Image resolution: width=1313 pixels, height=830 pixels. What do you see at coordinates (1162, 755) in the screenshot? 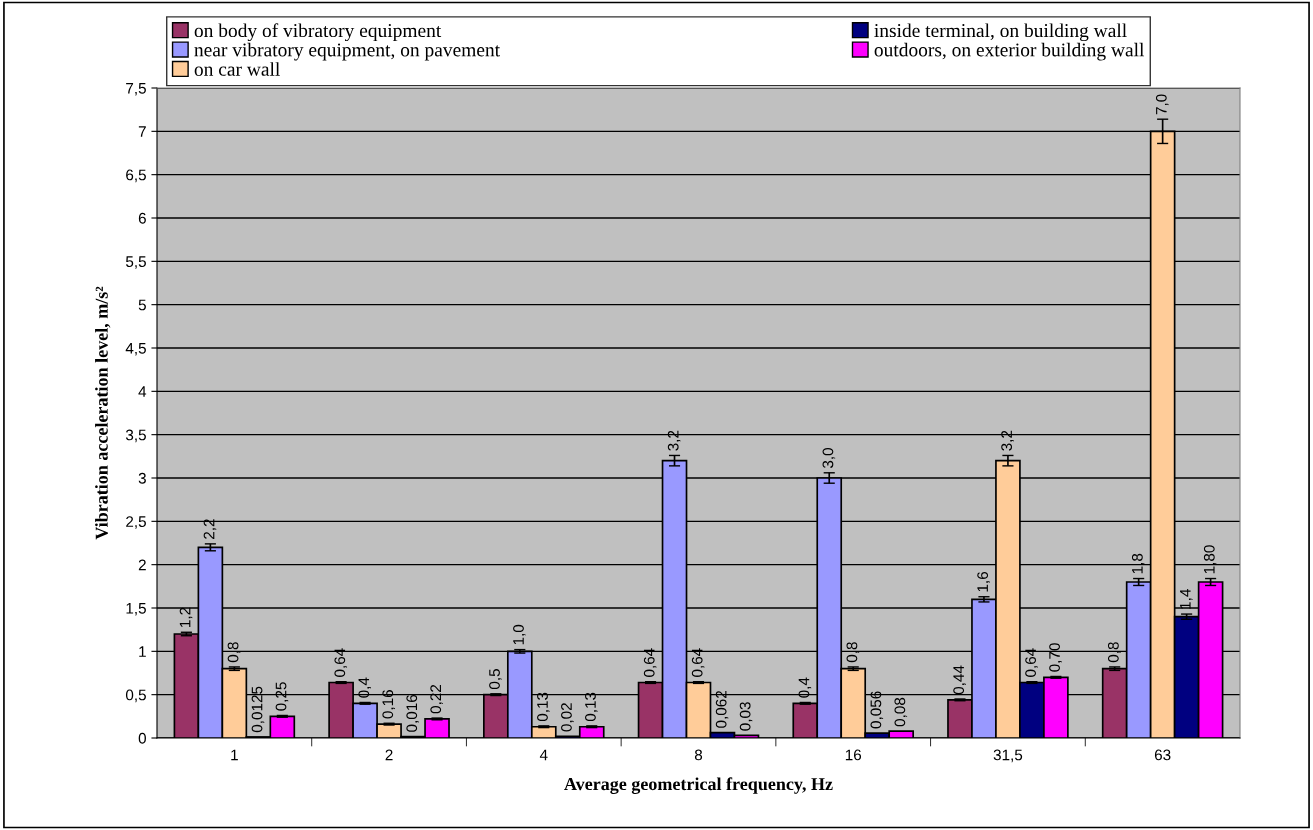
I see `x-tick-label: 63` at bounding box center [1162, 755].